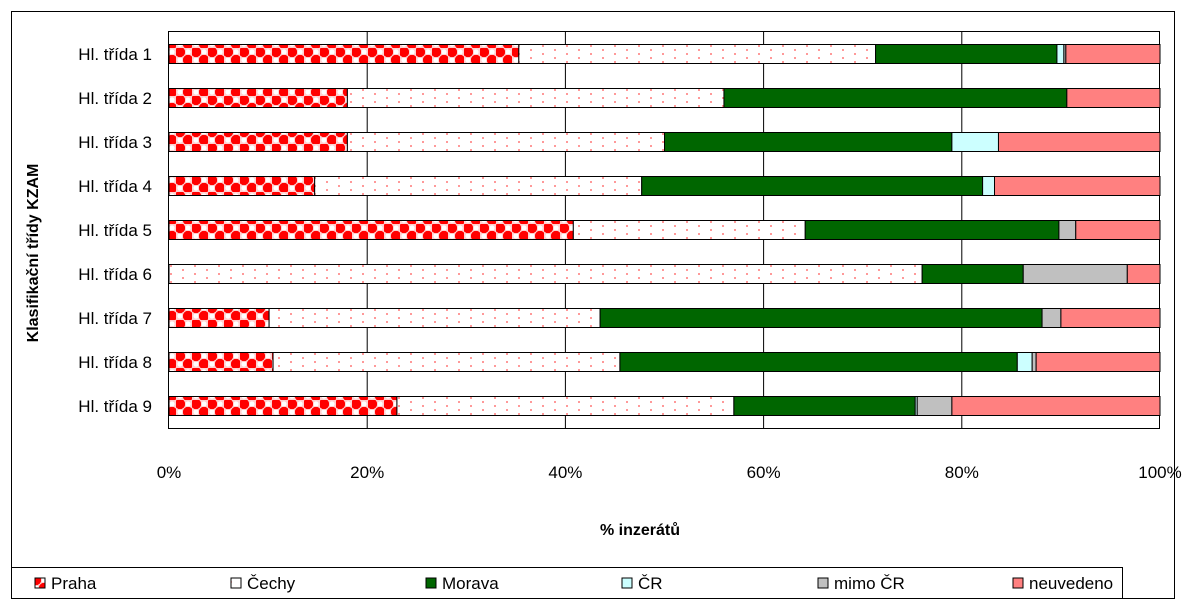  Describe the element at coordinates (869, 583) in the screenshot. I see `legend-label: mimo ČR` at that location.